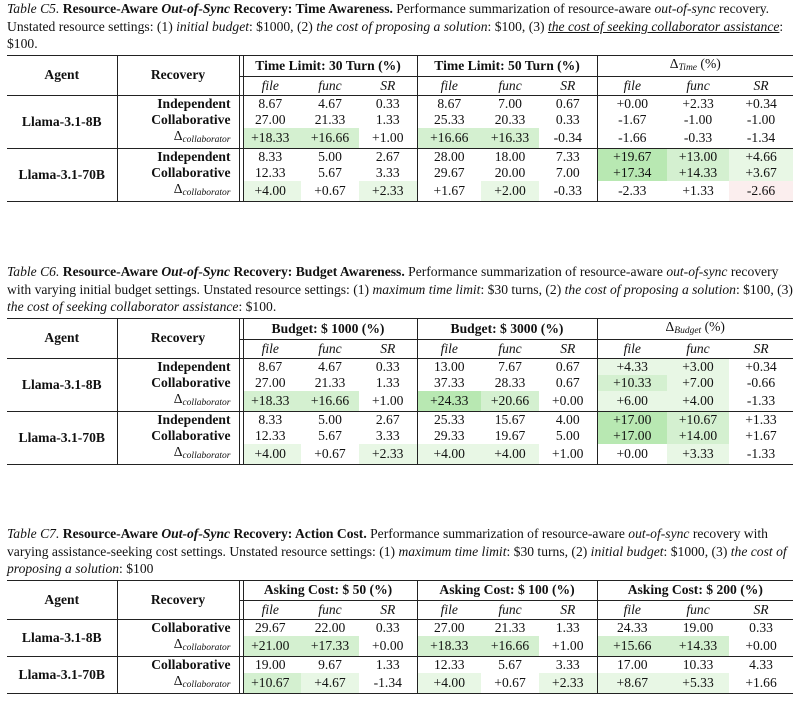 Image resolution: width=800 pixels, height=715 pixels. Describe the element at coordinates (698, 137) in the screenshot. I see `cell: -0.33` at that location.